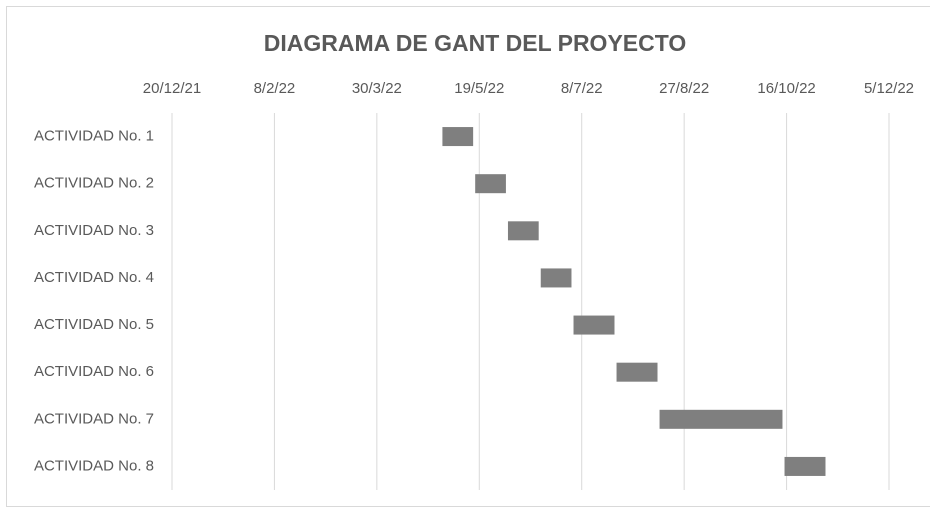 The width and height of the screenshot is (930, 507). Describe the element at coordinates (684, 88) in the screenshot. I see `x-tick-label: 27/8/22` at that location.